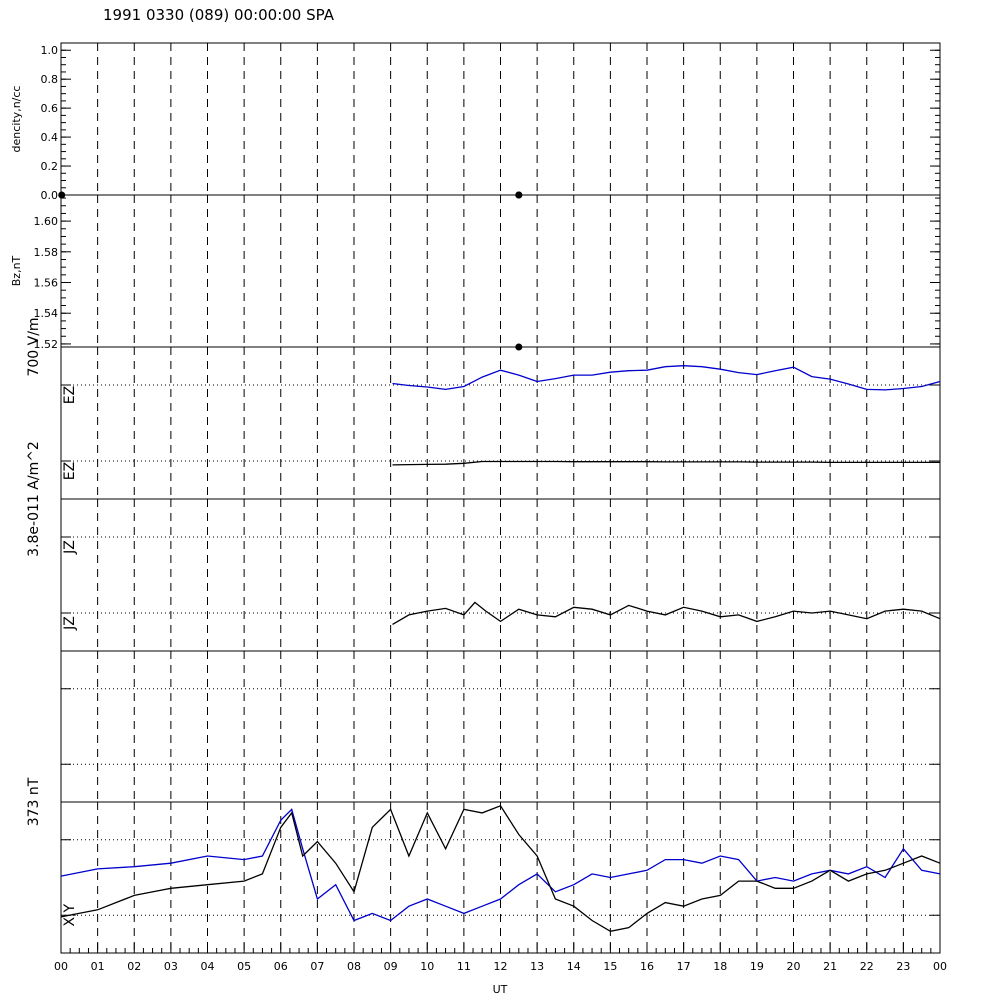 This screenshot has height=1000, width=1000. Describe the element at coordinates (475, 271) in the screenshot. I see `panel-2: 1.52 1.54 1.56 1.58 1.60 Bz,nT` at that location.